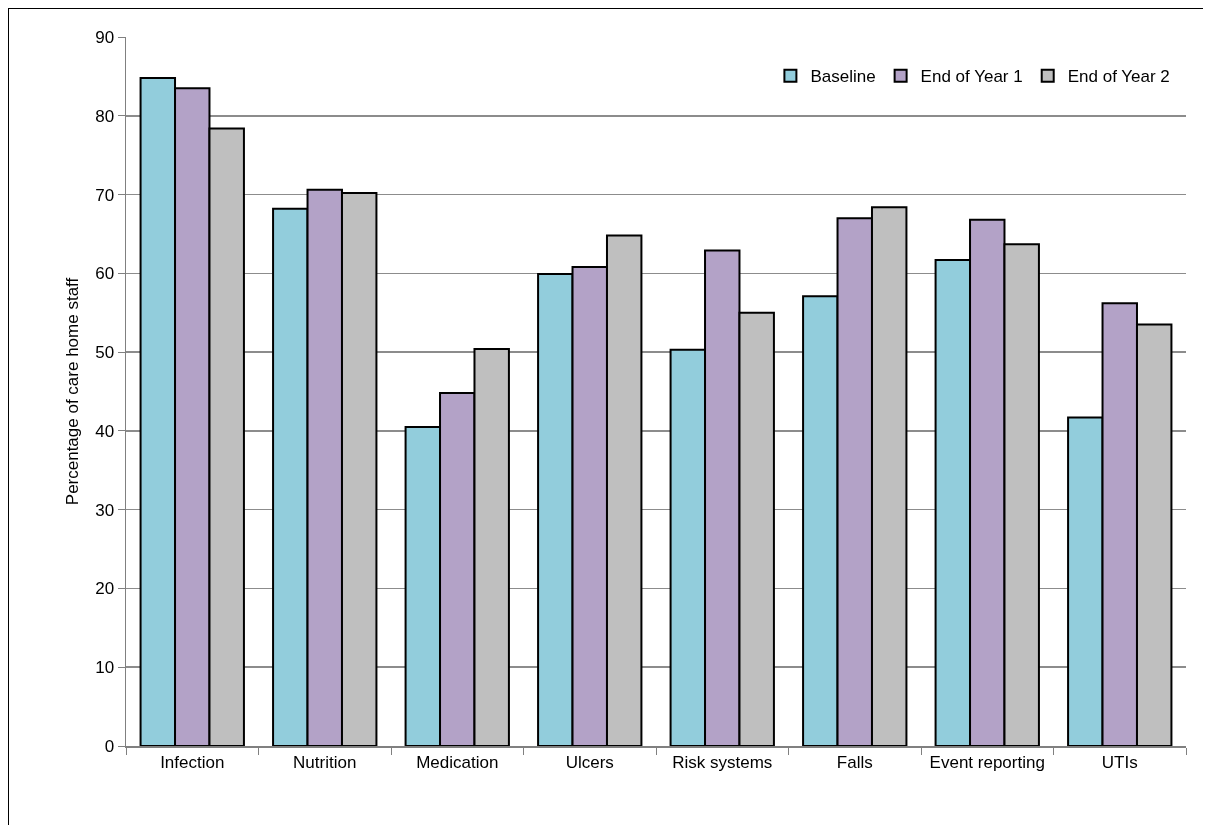 Image resolution: width=1207 pixels, height=829 pixels. I want to click on y-tick-label: 0, so click(109, 746).